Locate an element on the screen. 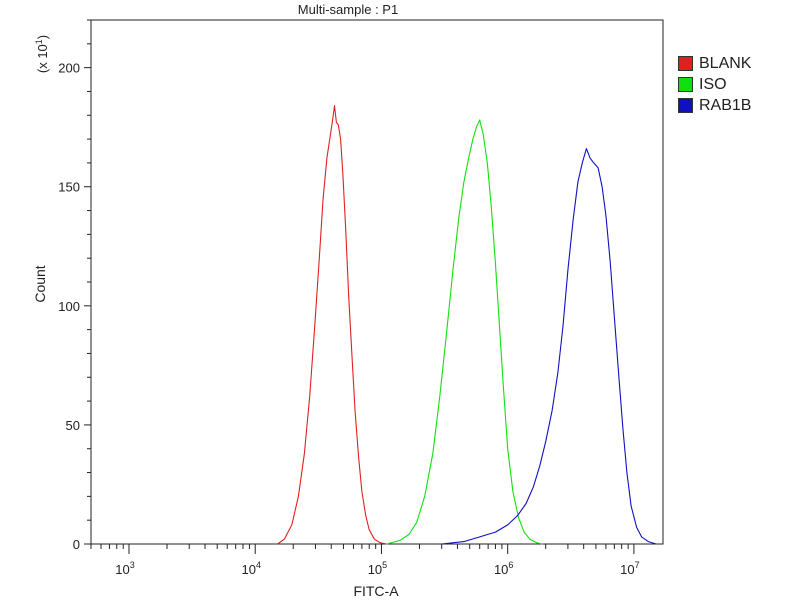  x-tick-label-2: 10⁵ is located at coordinates (377, 568).